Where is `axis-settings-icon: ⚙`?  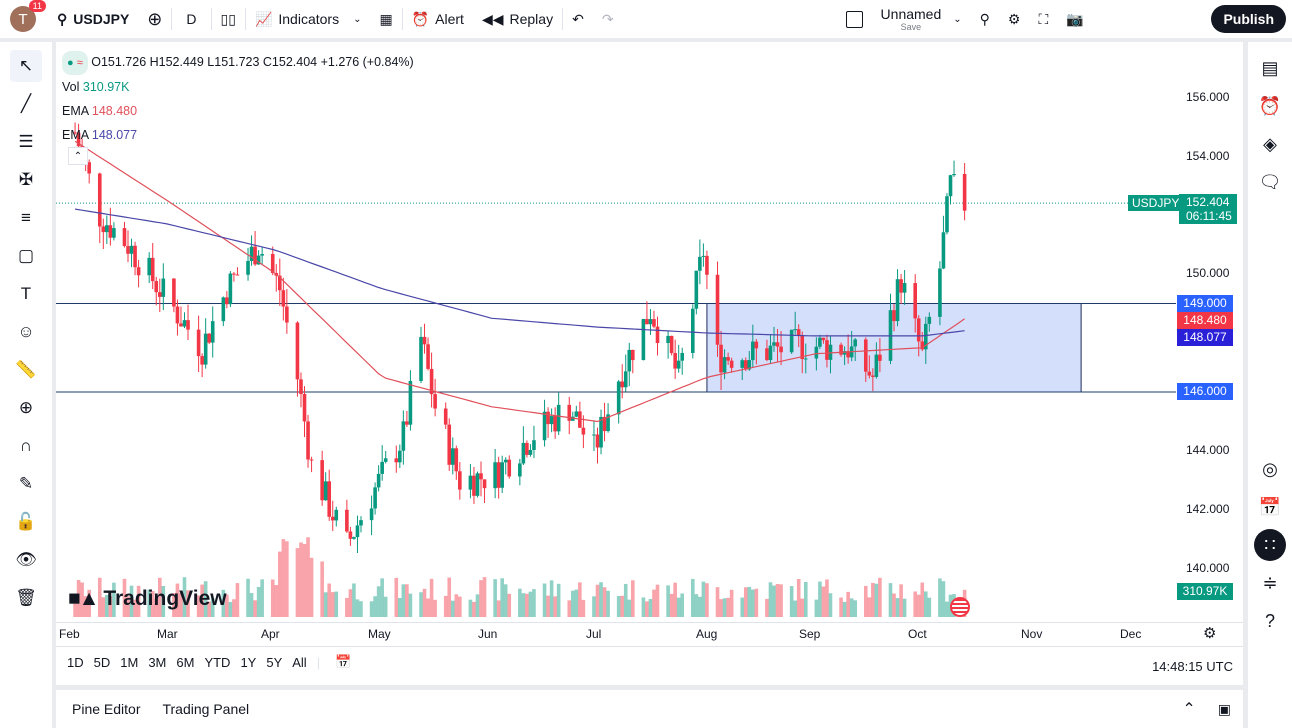
axis-settings-icon: ⚙ is located at coordinates (1210, 633).